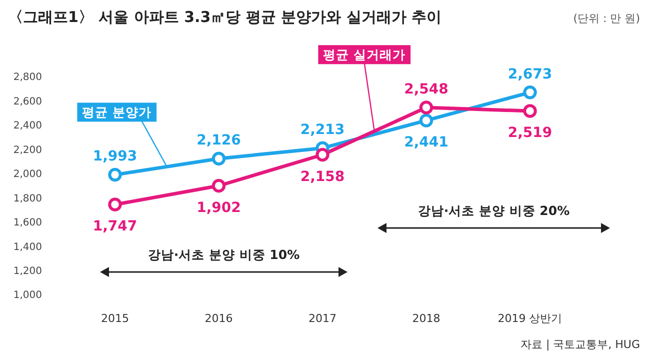 The height and width of the screenshot is (353, 650). I want to click on y-tick-label: 2,200, so click(27, 150).